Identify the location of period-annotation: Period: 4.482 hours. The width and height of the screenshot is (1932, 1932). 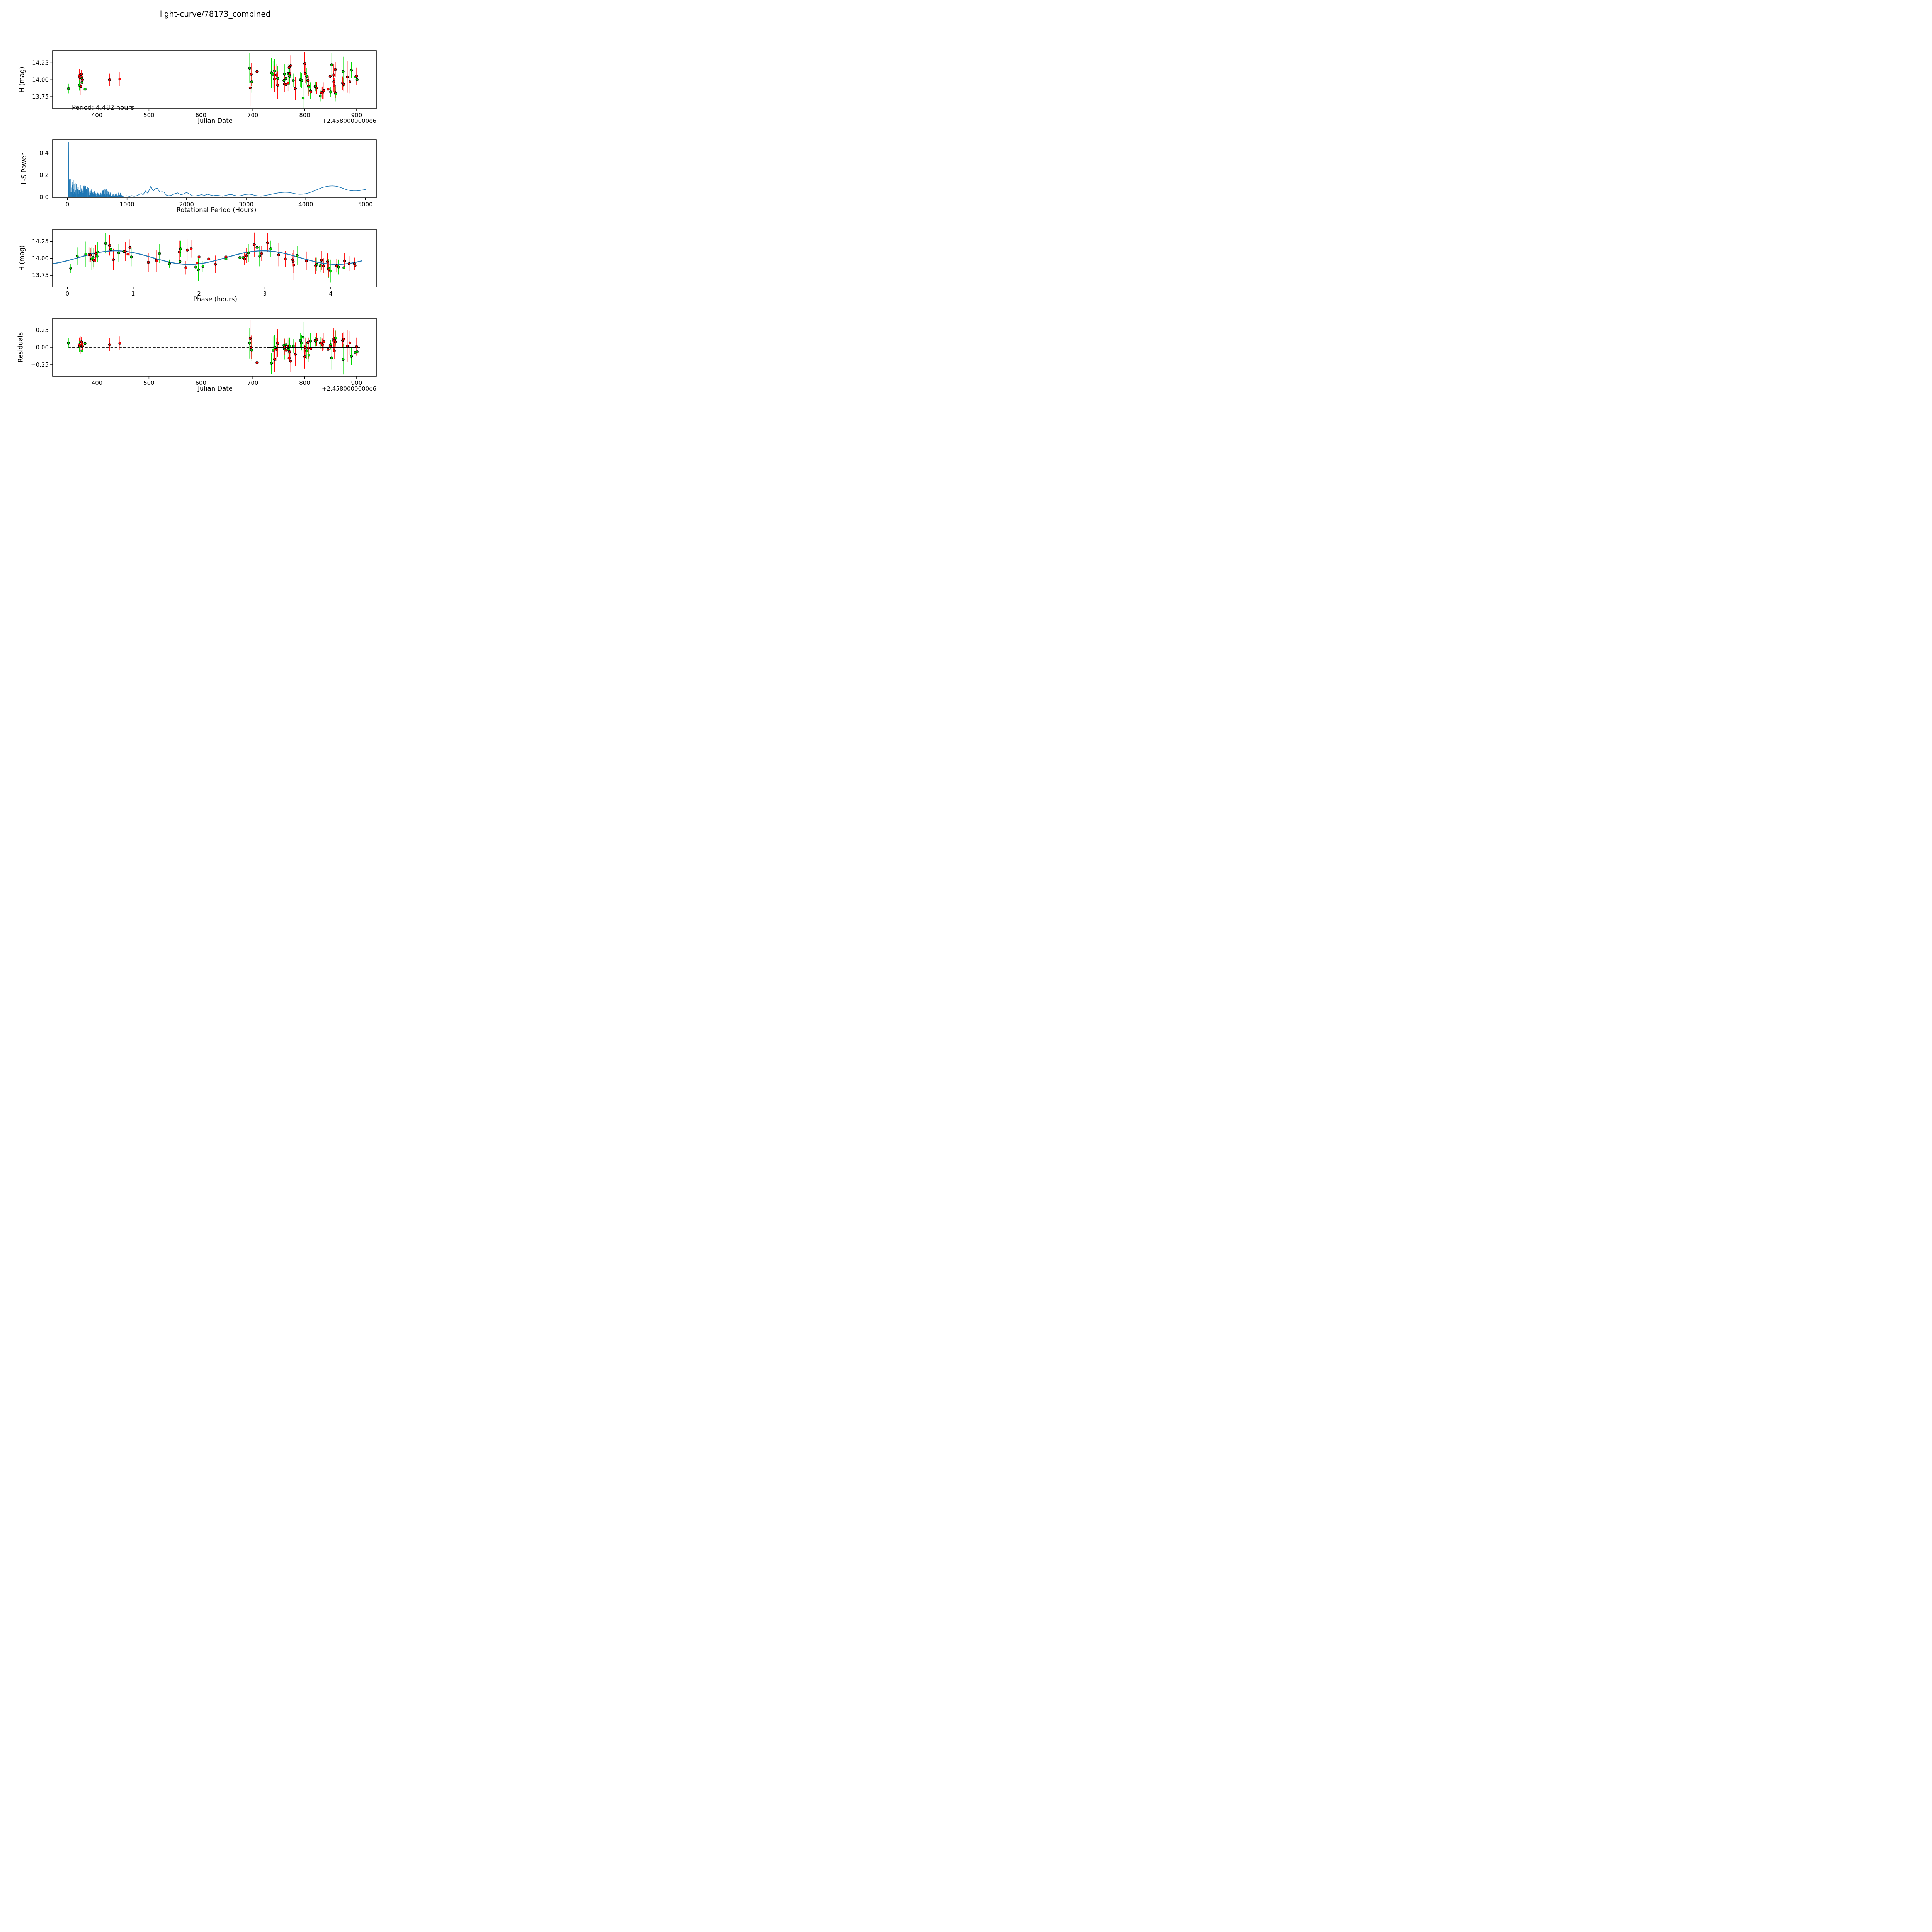
(103, 108).